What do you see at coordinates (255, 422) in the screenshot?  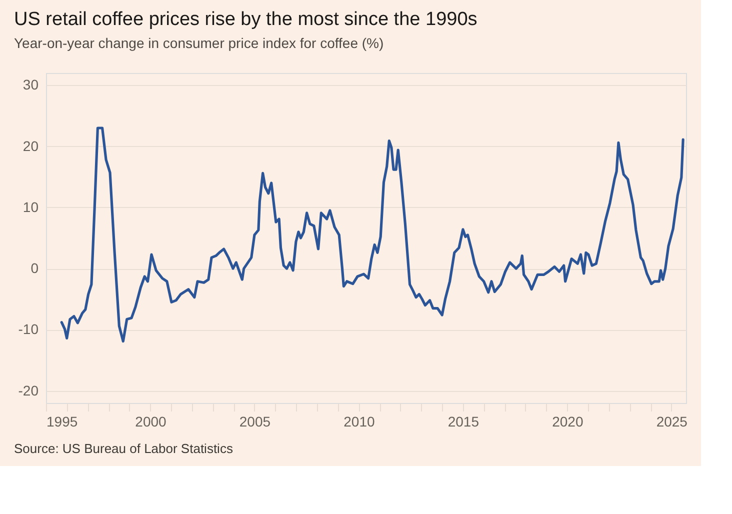 I see `x-tick-label: 2005` at bounding box center [255, 422].